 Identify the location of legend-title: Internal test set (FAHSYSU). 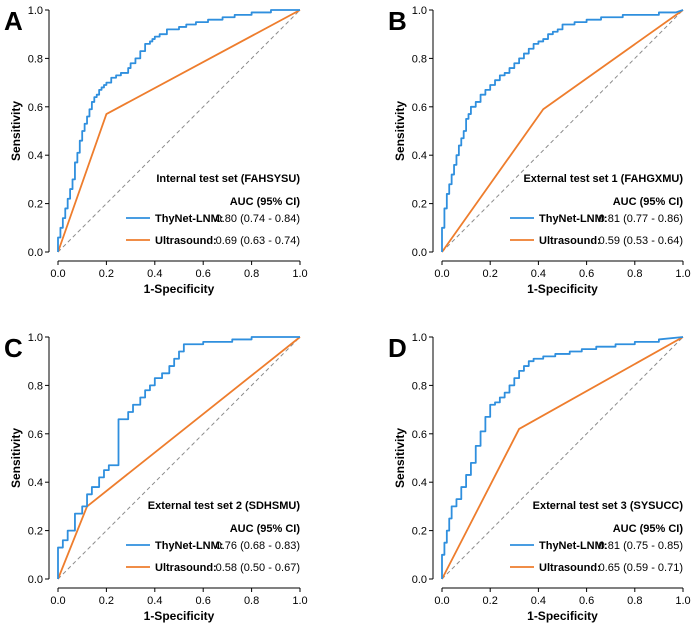
(228, 179).